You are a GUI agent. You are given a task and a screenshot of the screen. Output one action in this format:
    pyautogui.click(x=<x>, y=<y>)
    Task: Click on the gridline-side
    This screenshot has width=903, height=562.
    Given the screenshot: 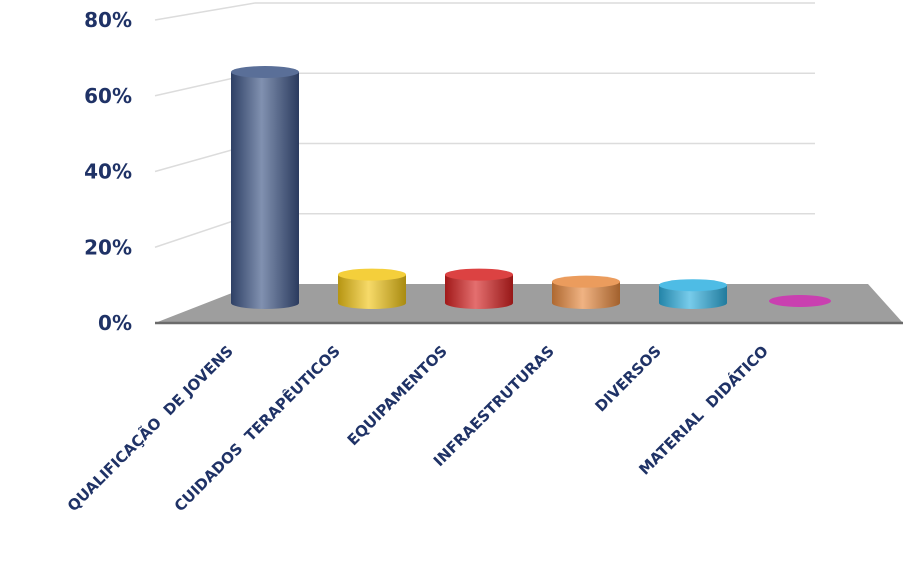 What is the action you would take?
    pyautogui.click(x=205, y=11)
    